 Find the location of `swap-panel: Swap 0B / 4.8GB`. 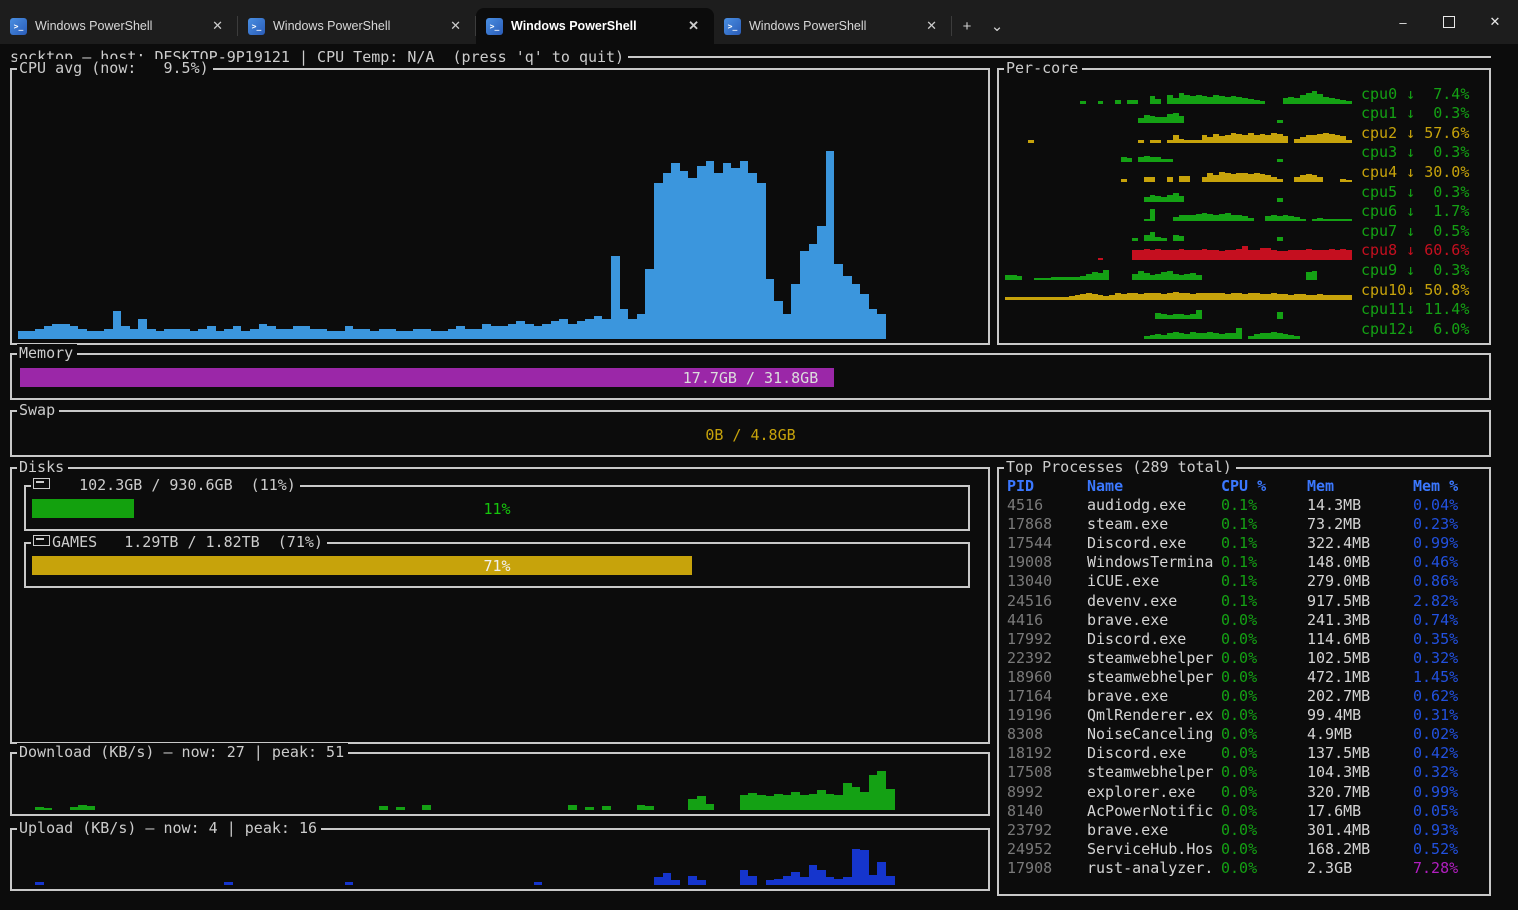

swap-panel: Swap 0B / 4.8GB is located at coordinates (750, 429).